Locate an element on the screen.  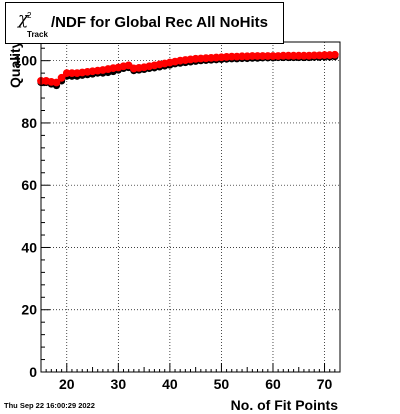
x-tick-label: 50 is located at coordinates (222, 384).